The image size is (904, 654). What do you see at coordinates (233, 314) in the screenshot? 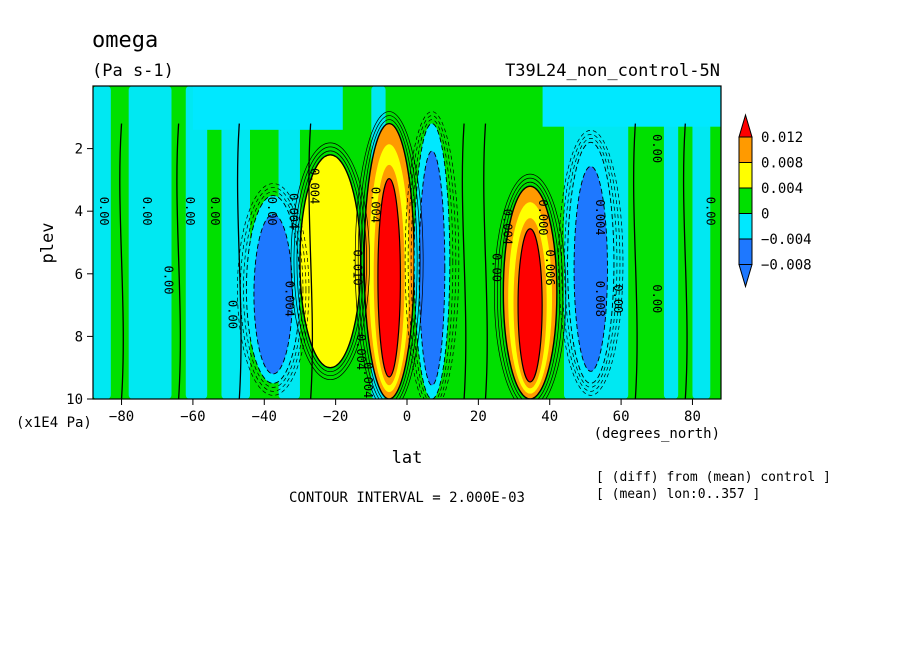
I see `contour-label-7: 0.00` at bounding box center [233, 314].